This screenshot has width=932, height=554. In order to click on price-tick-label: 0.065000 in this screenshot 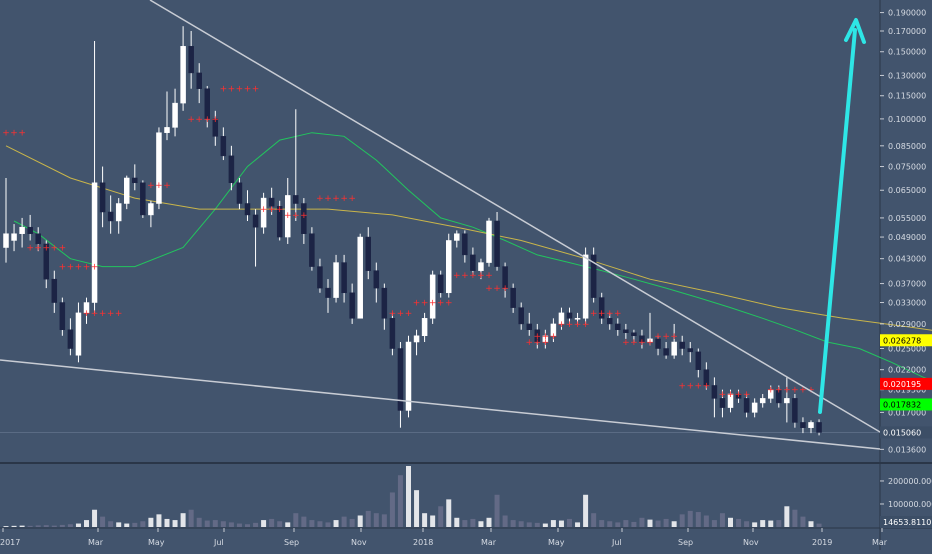, I will do `click(907, 190)`.